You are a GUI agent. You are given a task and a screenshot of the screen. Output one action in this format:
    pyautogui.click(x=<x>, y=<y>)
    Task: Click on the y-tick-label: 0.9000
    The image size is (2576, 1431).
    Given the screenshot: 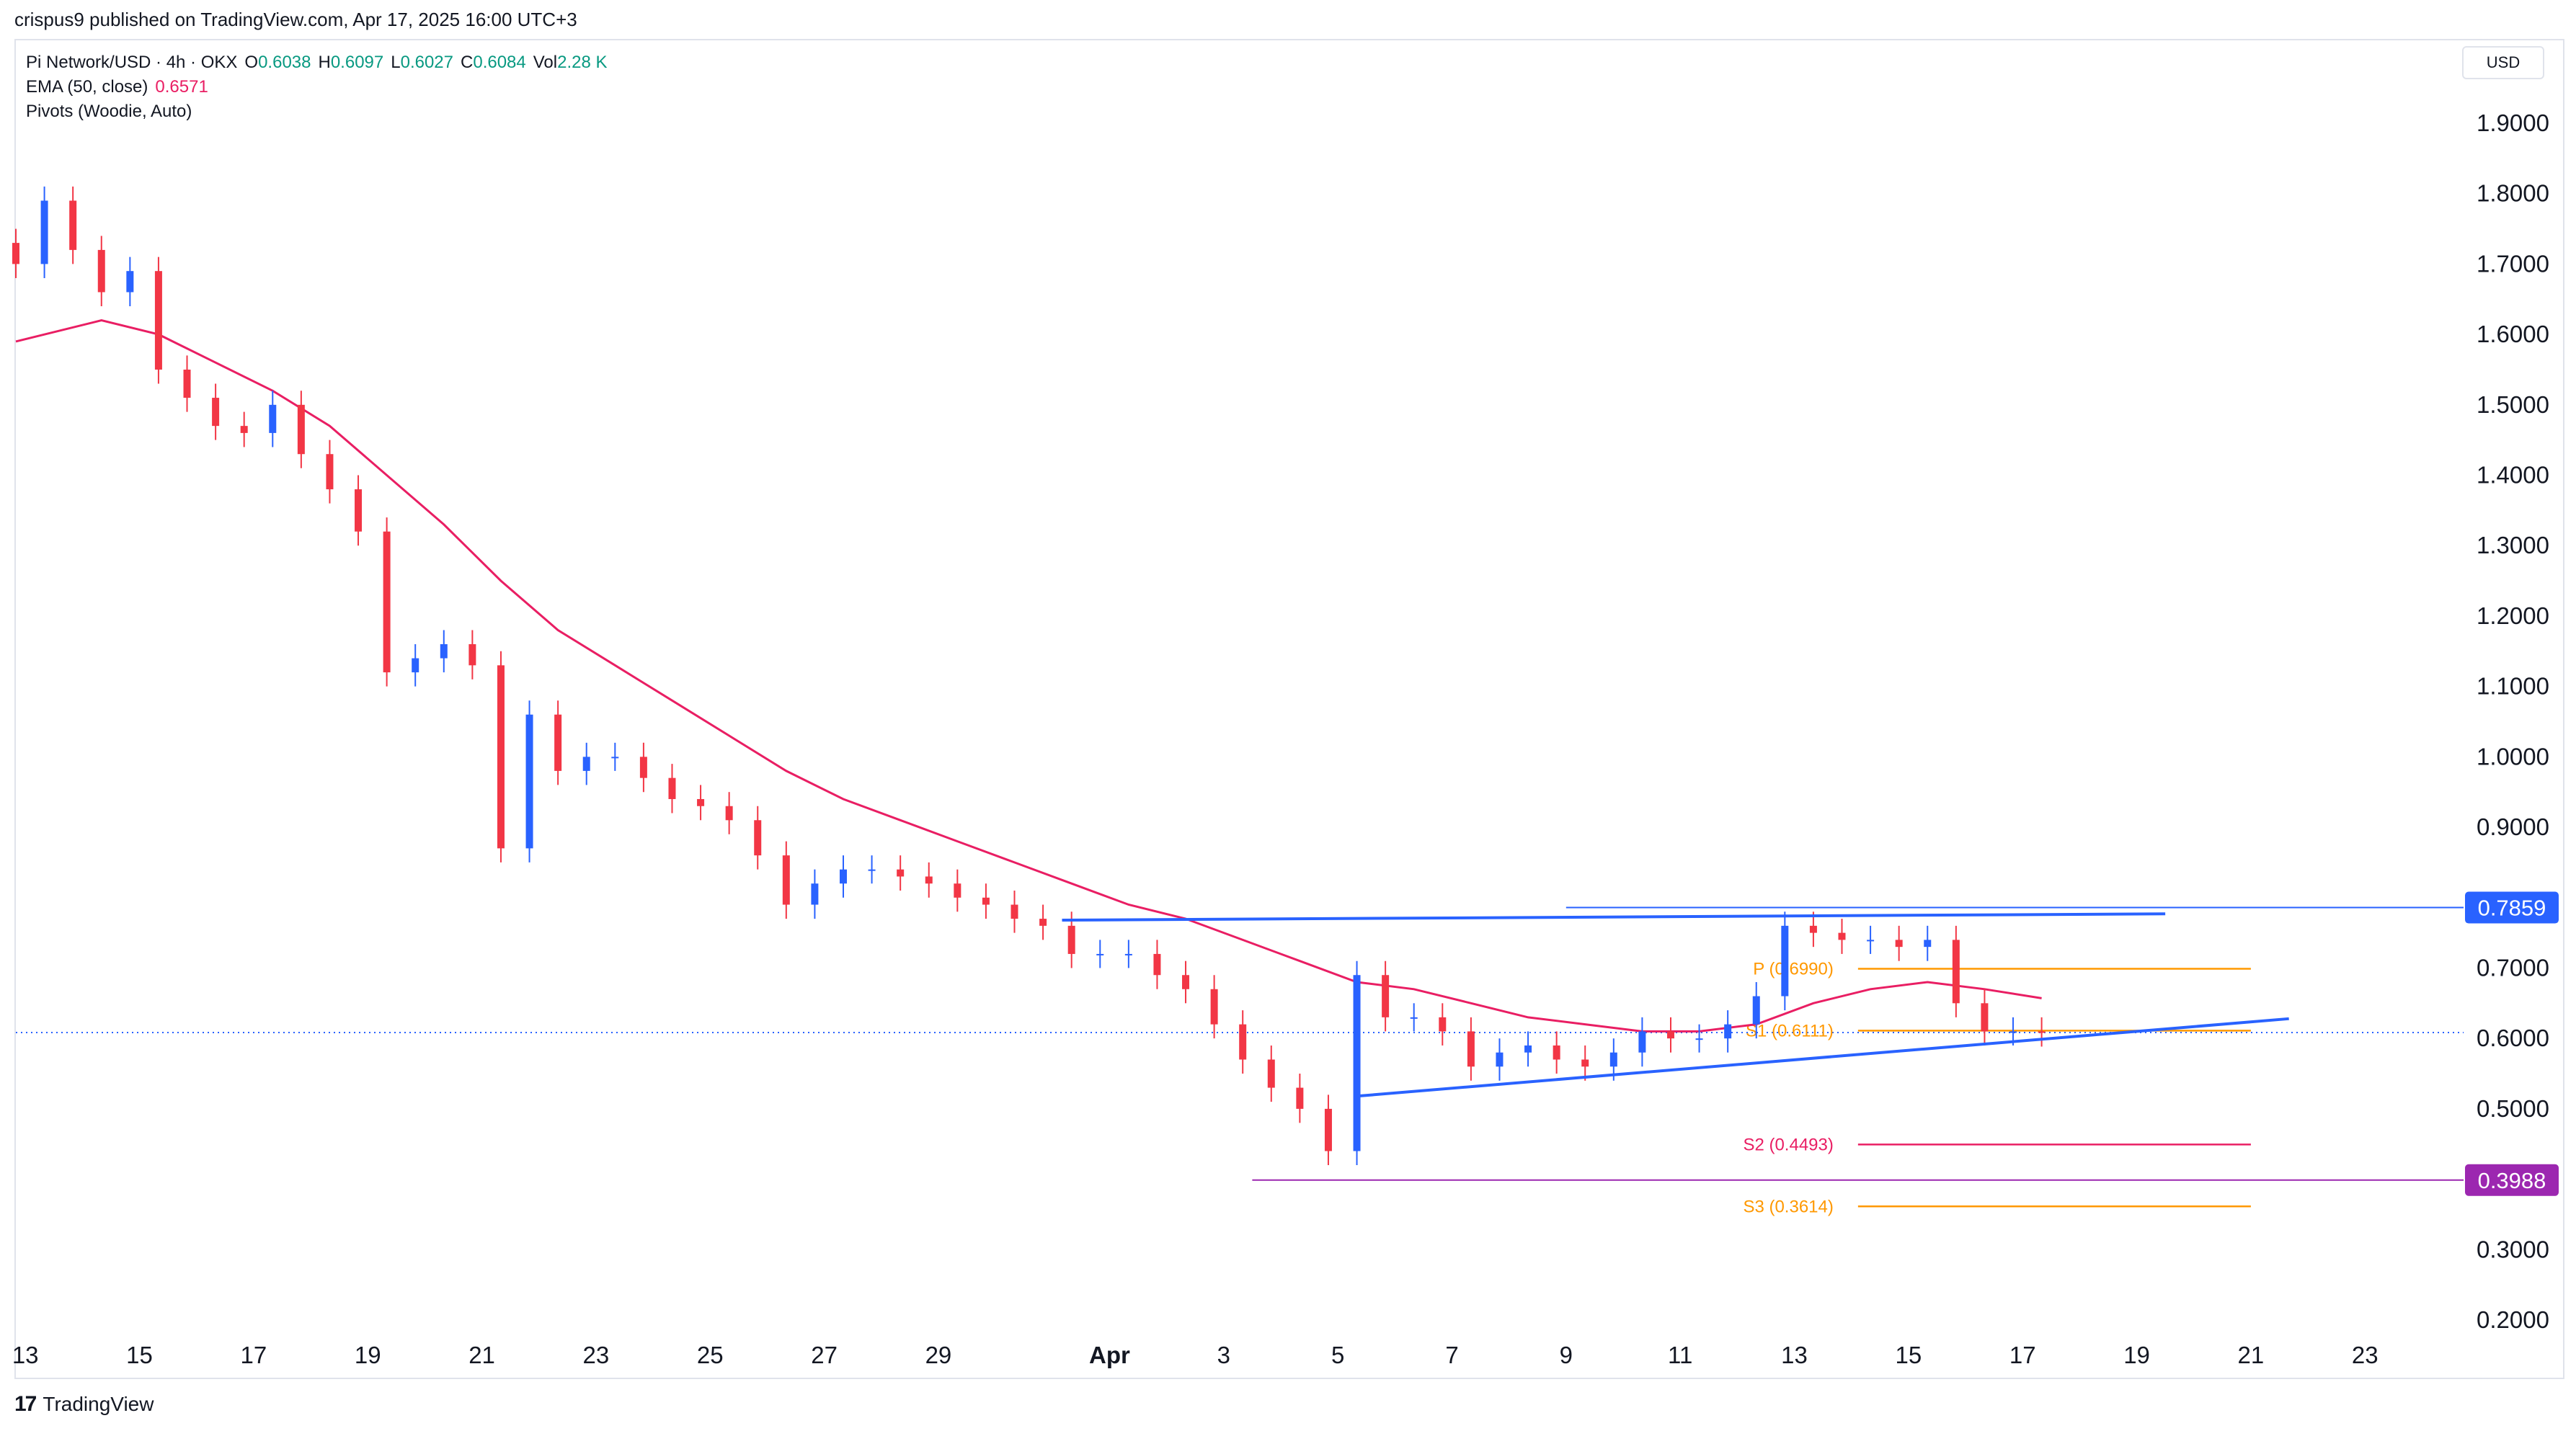 What is the action you would take?
    pyautogui.click(x=2513, y=826)
    